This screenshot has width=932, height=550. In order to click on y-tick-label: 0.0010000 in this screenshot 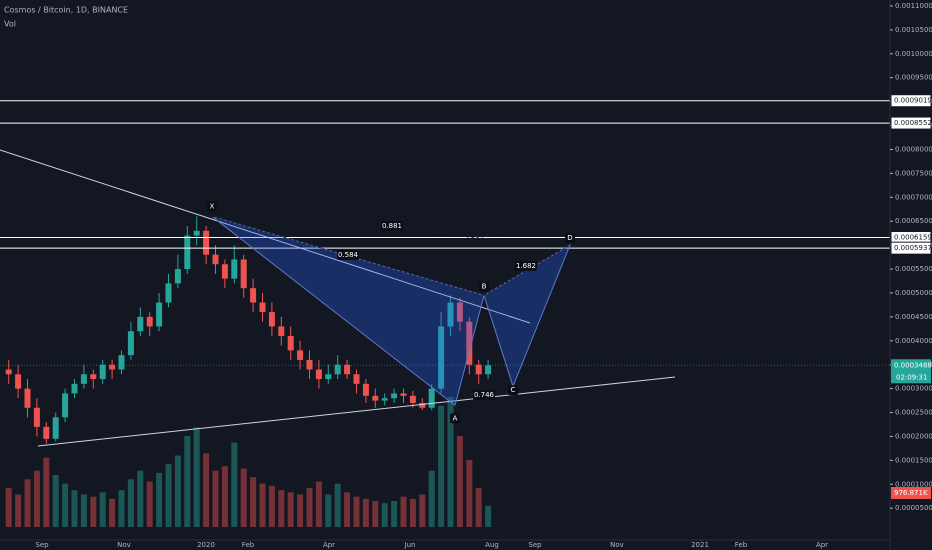, I will do `click(913, 54)`.